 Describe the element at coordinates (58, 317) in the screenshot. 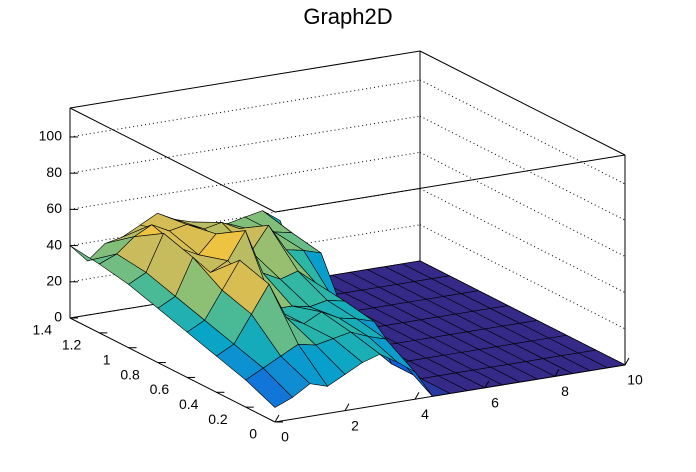

I see `z-tick-label: 0` at that location.